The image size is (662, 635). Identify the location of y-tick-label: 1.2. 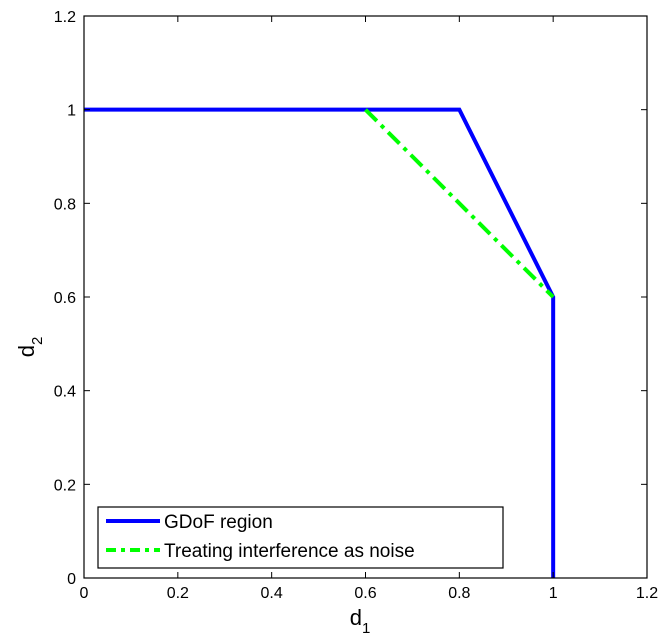
(65, 17).